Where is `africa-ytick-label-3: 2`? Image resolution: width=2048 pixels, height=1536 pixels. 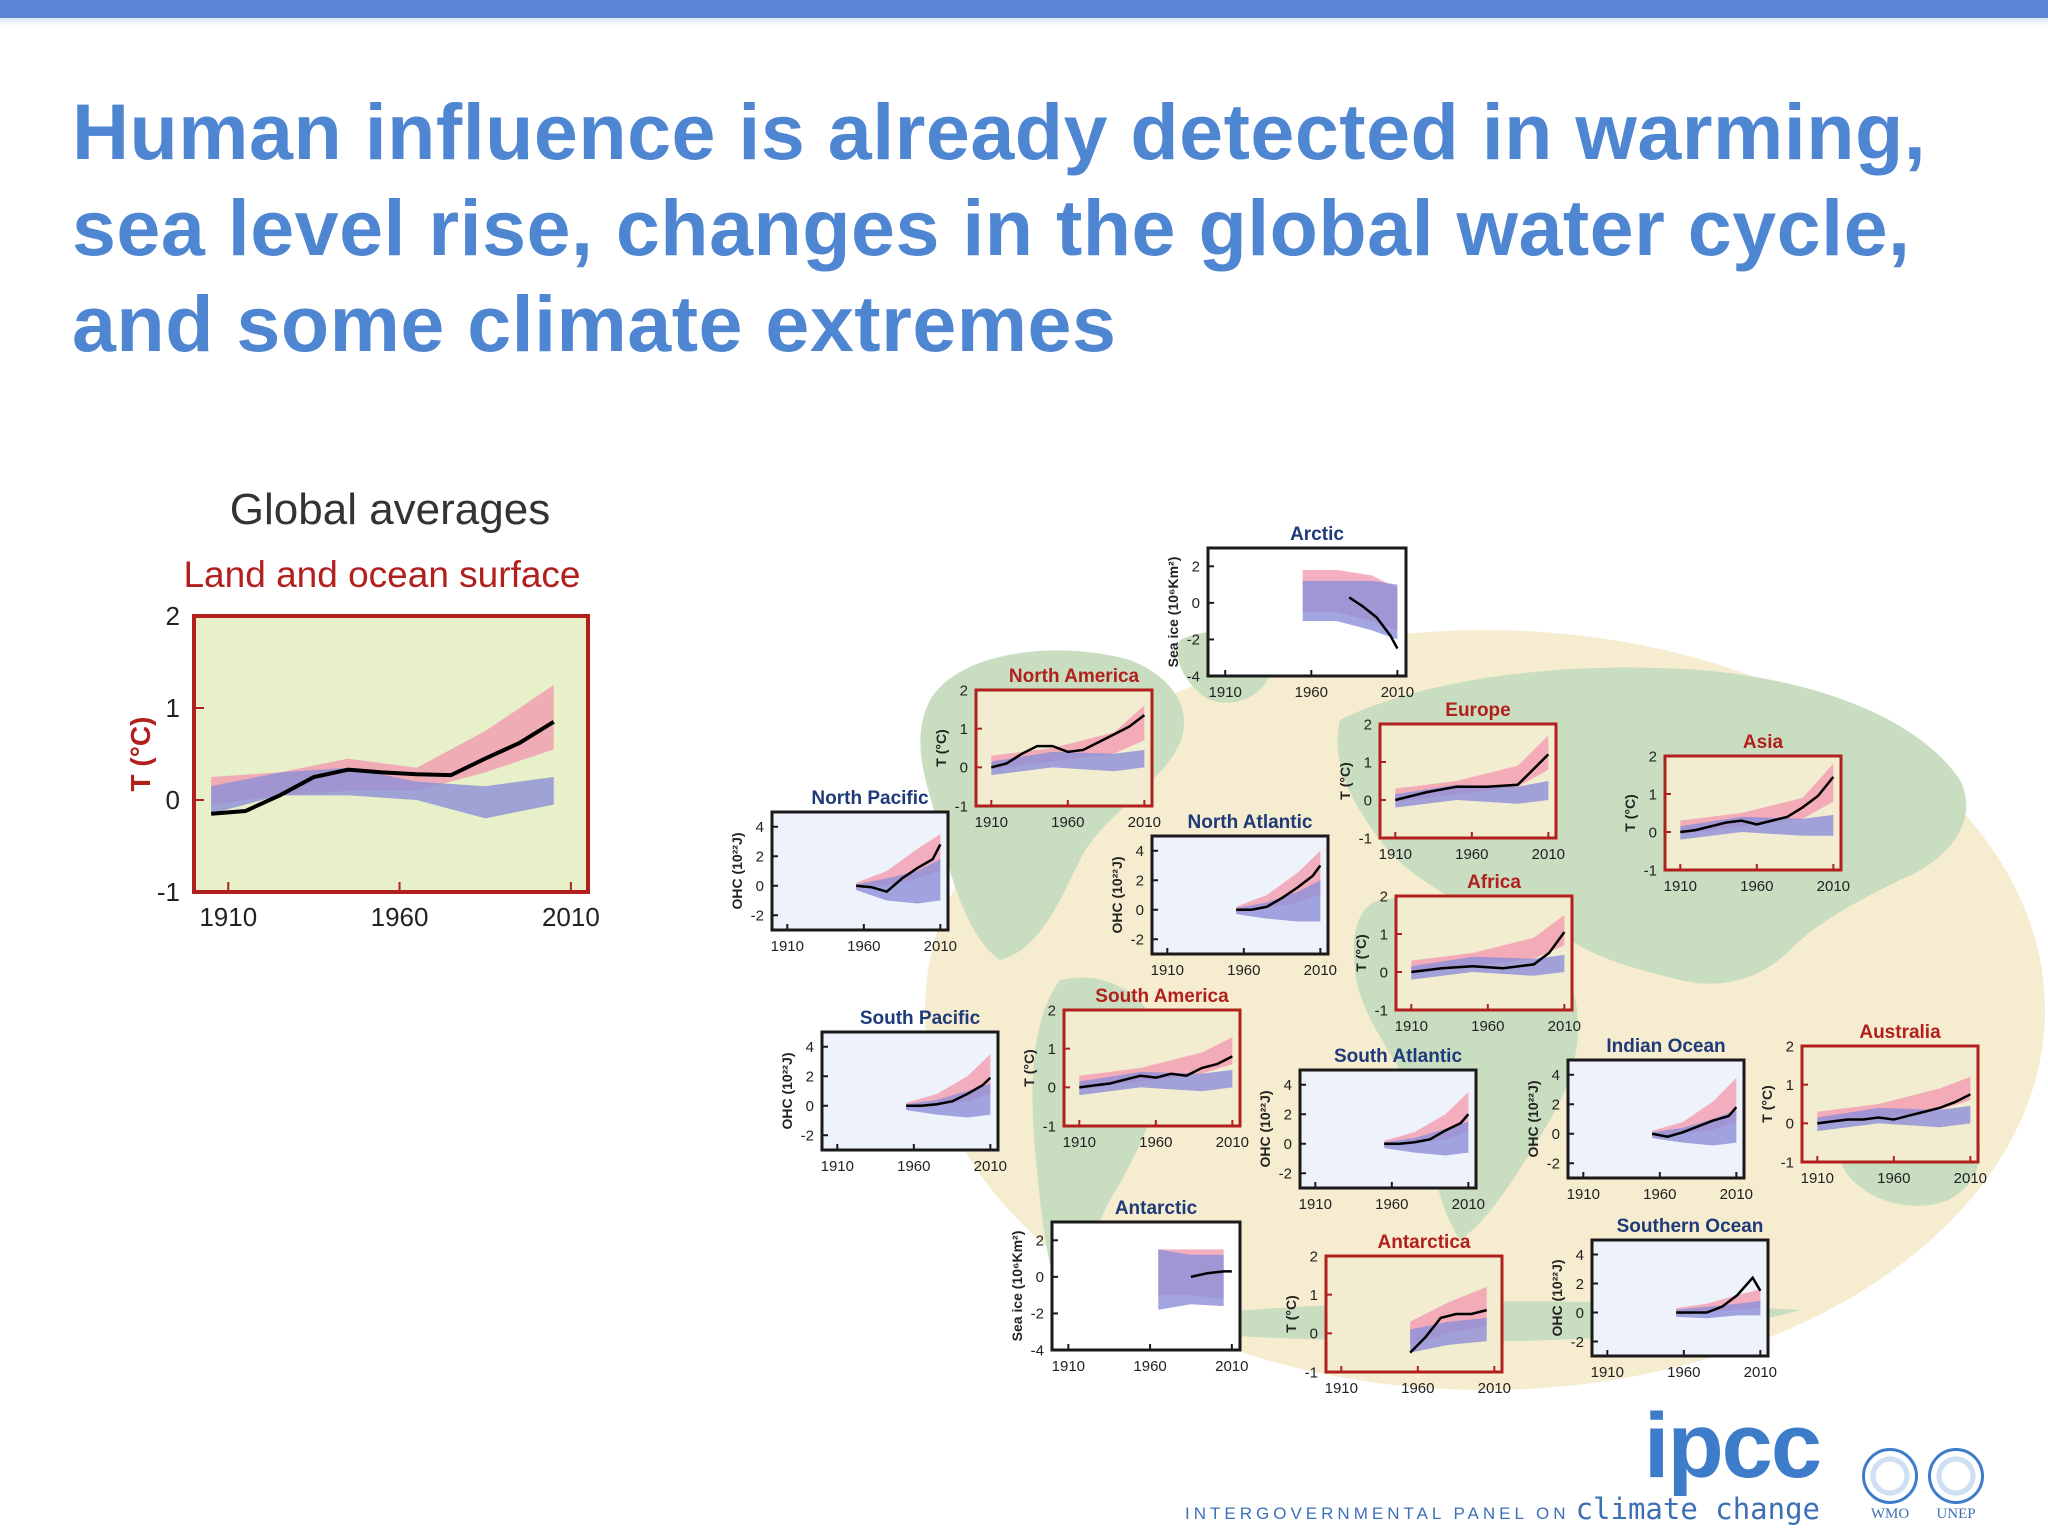
africa-ytick-label-3: 2 is located at coordinates (1384, 896).